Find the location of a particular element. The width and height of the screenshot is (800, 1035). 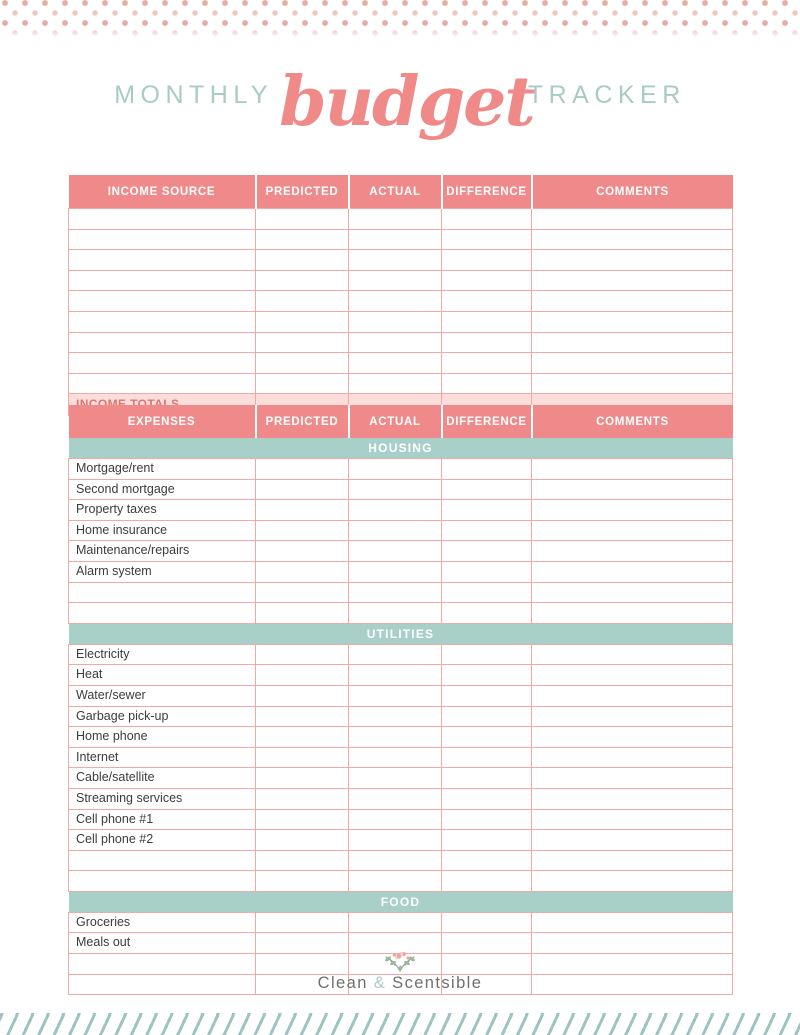

expense-name-cell: Mortgage/rent is located at coordinates (162, 469).